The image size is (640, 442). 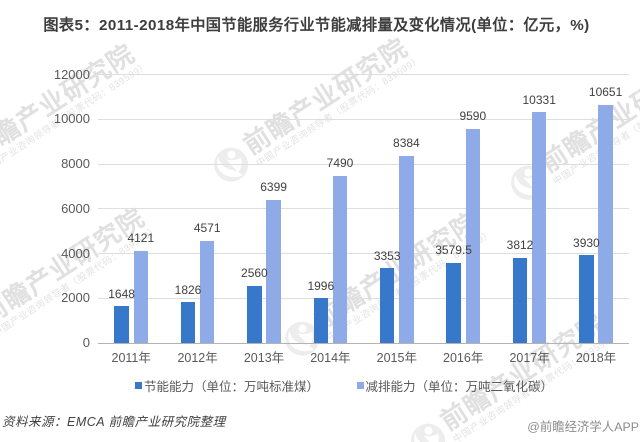 I want to click on x-axis-tick-label: 2017年, so click(x=529, y=358).